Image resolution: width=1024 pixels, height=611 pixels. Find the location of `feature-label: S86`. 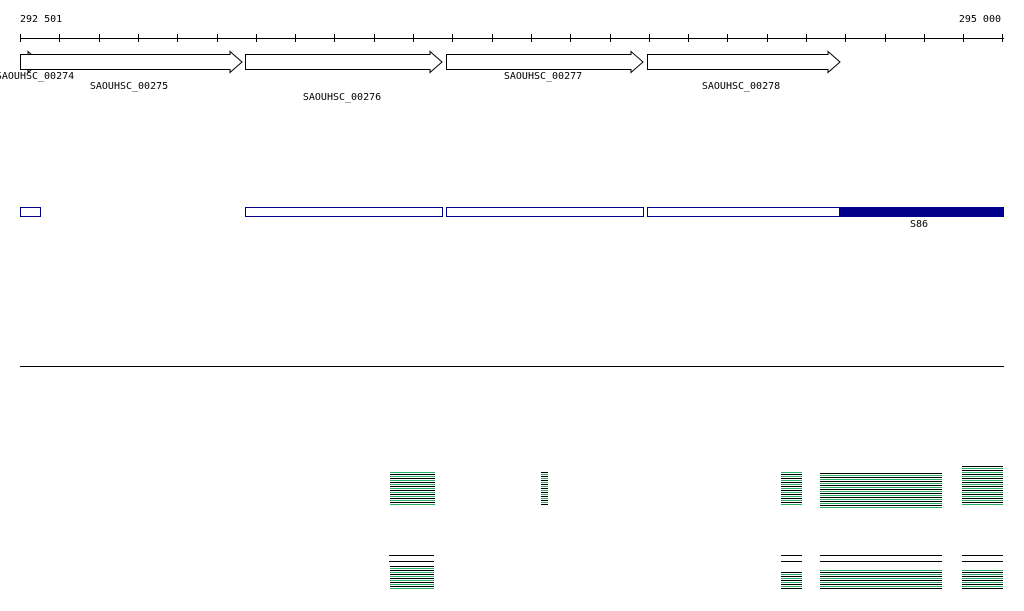

feature-label: S86 is located at coordinates (919, 224).